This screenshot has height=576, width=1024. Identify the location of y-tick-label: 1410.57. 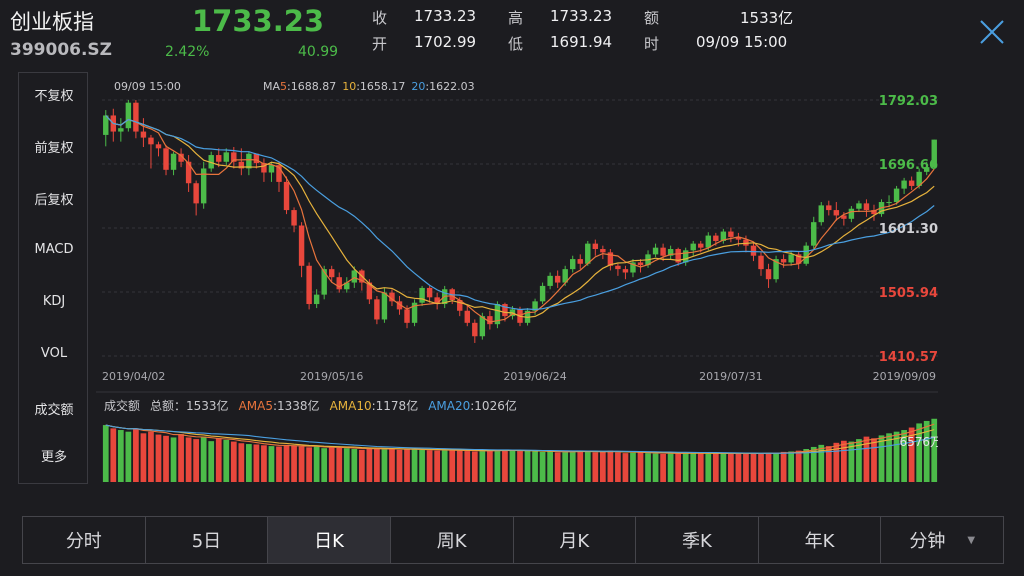
(908, 357).